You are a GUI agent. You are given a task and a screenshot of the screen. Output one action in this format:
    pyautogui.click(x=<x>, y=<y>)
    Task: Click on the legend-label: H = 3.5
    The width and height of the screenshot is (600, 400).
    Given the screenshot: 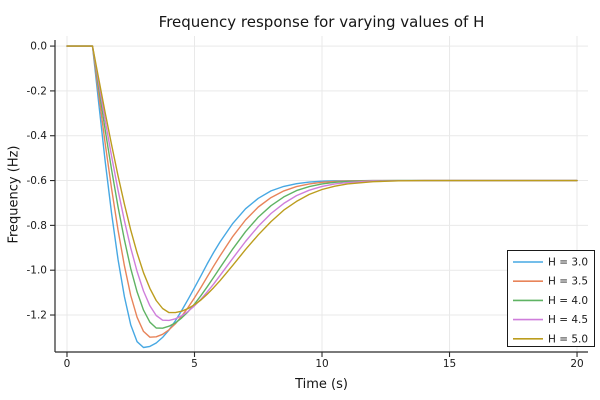 What is the action you would take?
    pyautogui.click(x=568, y=282)
    